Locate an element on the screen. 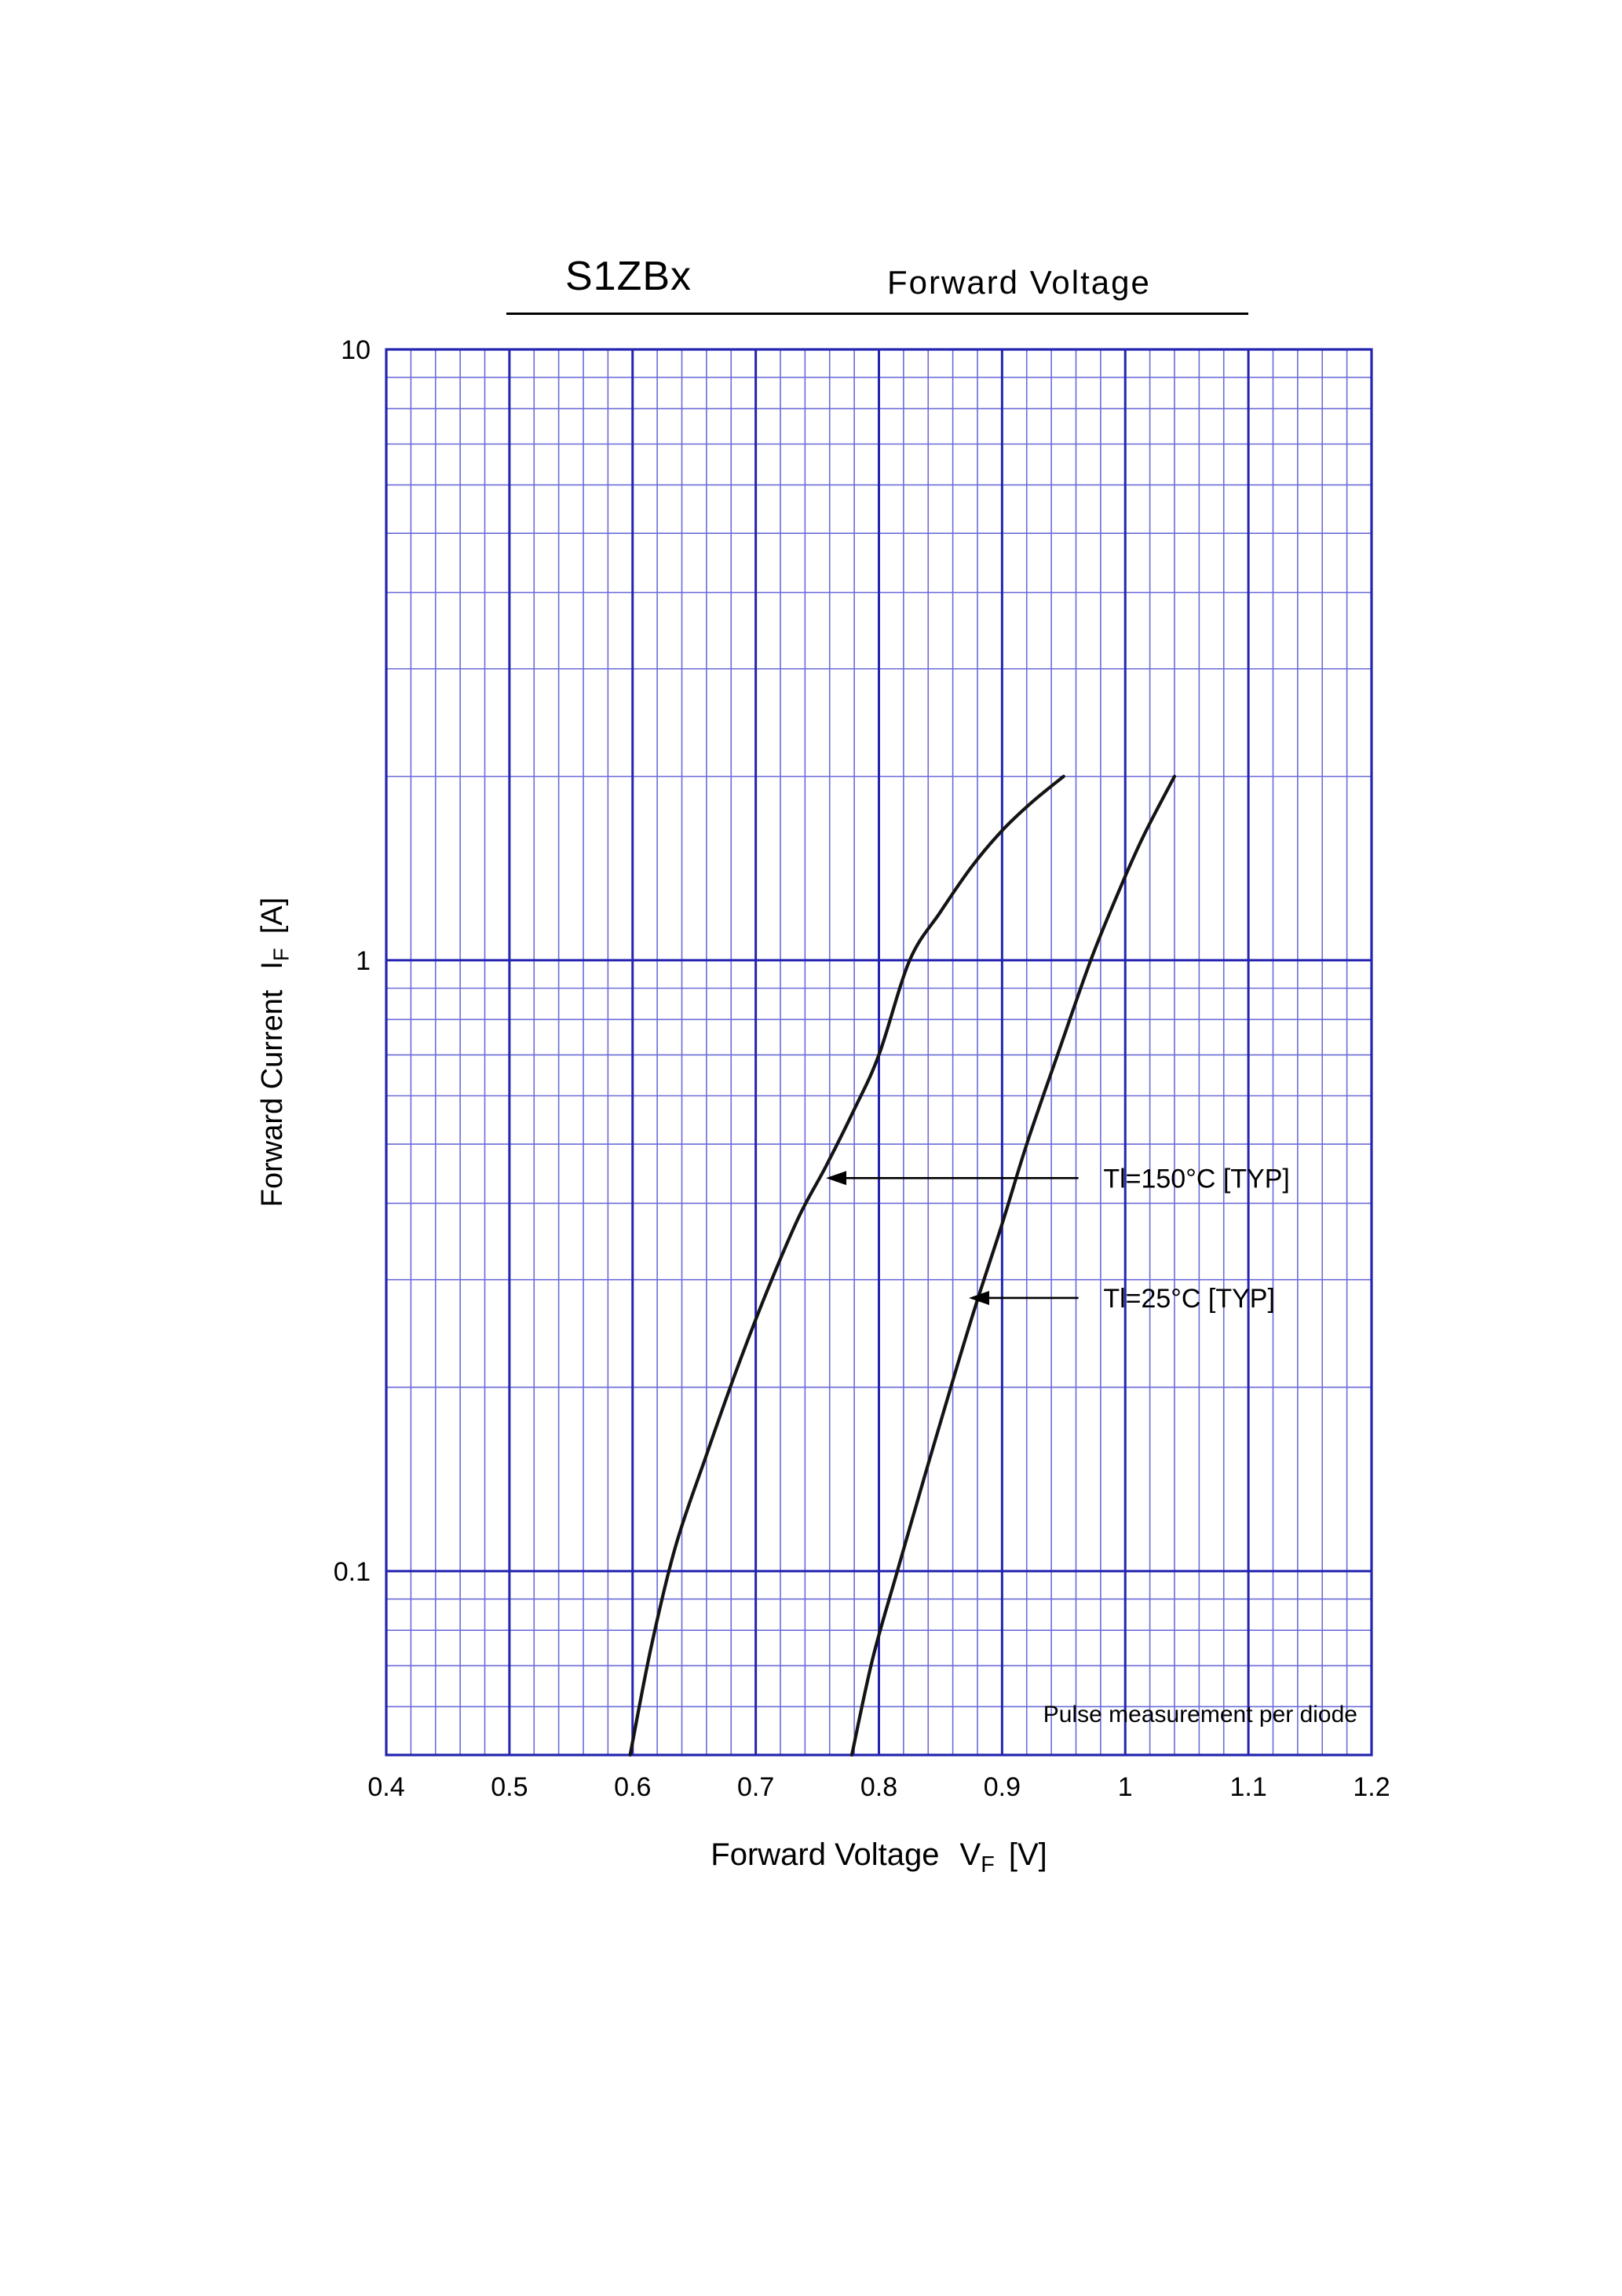 The height and width of the screenshot is (2296, 1622). chart-title: Forward Voltage is located at coordinates (1019, 282).